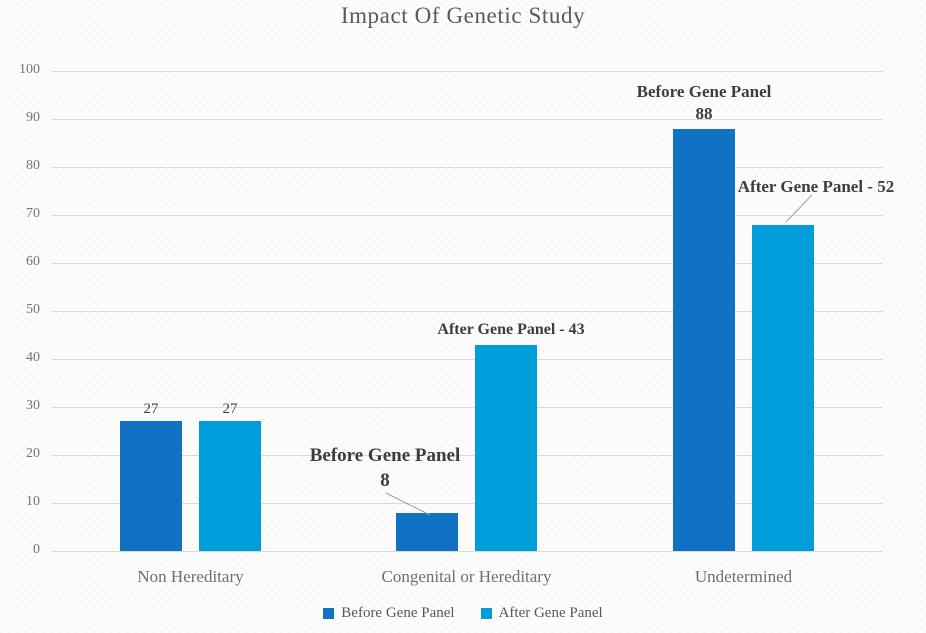  Describe the element at coordinates (33, 165) in the screenshot. I see `y-axis-tick-label: 80` at that location.